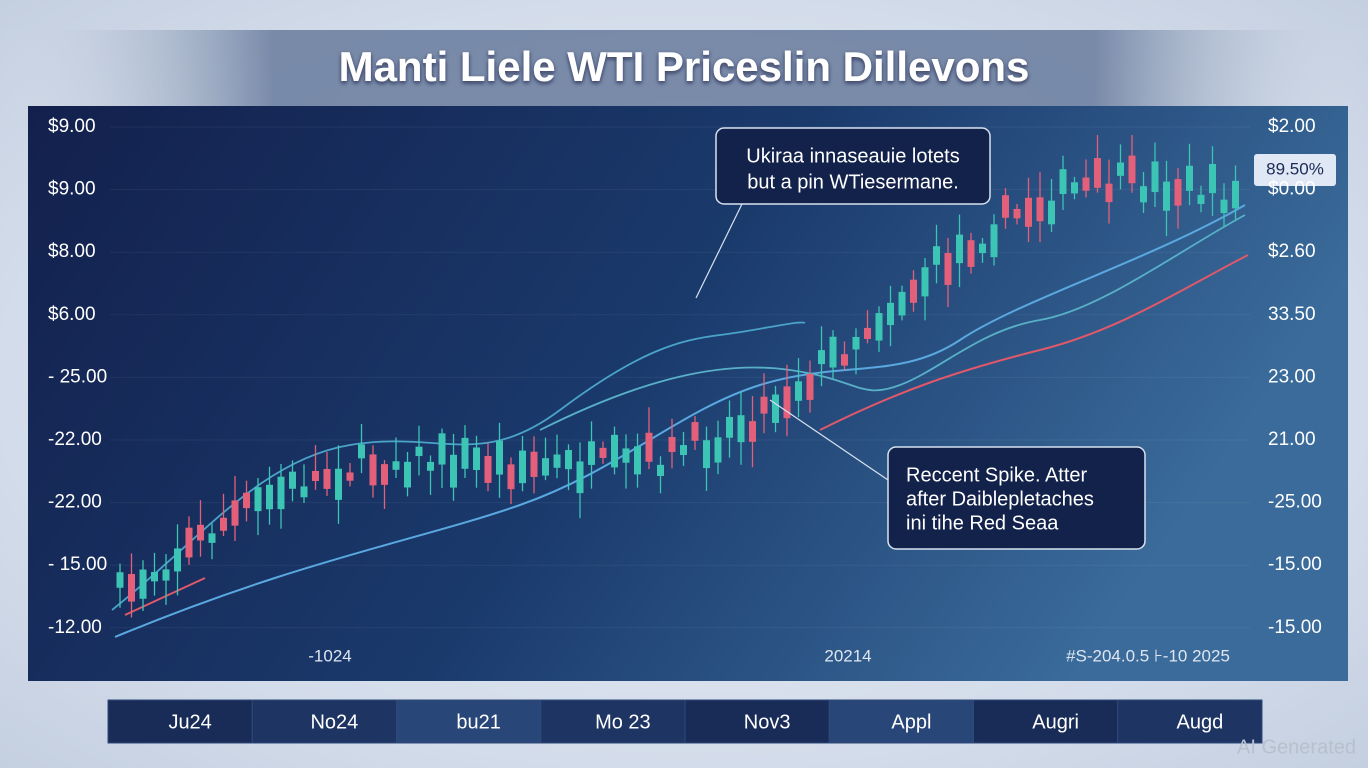  I want to click on annotation-text: but a pin WTiesermane., so click(853, 182).